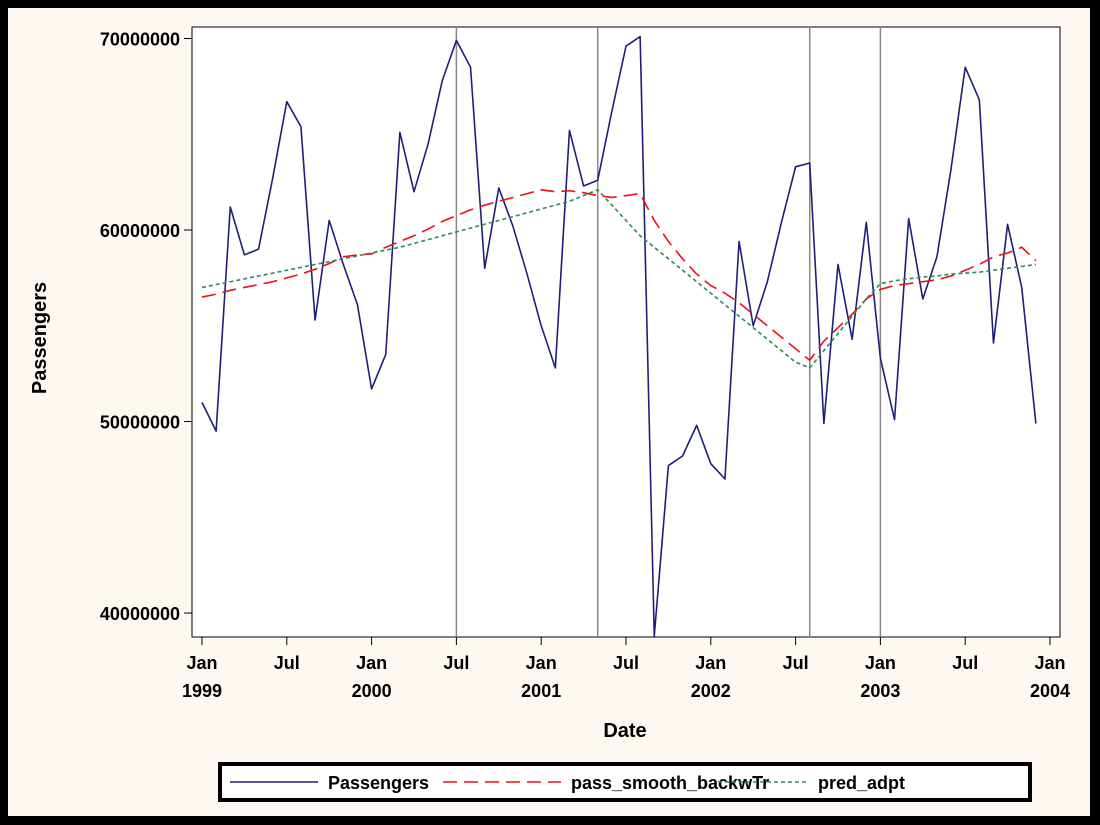 Image resolution: width=1100 pixels, height=825 pixels. Describe the element at coordinates (378, 783) in the screenshot. I see `legend-label: Passengers` at that location.